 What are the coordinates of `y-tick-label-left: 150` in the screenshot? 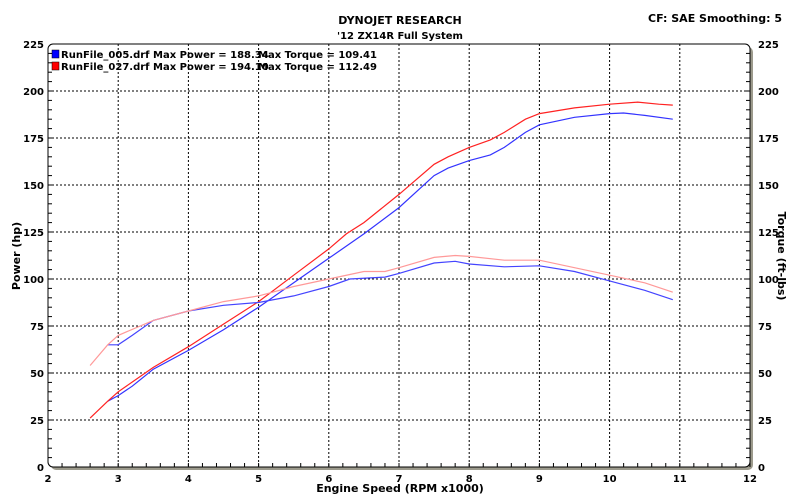 It's located at (33, 186).